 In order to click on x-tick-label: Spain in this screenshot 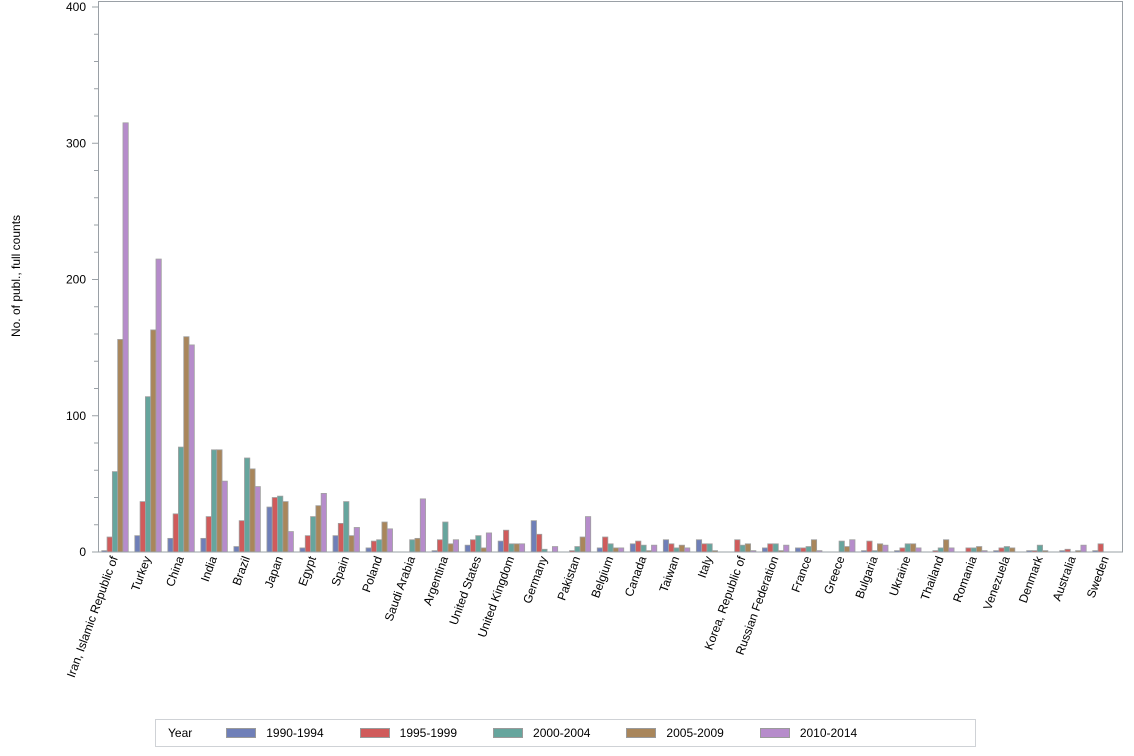, I will do `click(340, 571)`.